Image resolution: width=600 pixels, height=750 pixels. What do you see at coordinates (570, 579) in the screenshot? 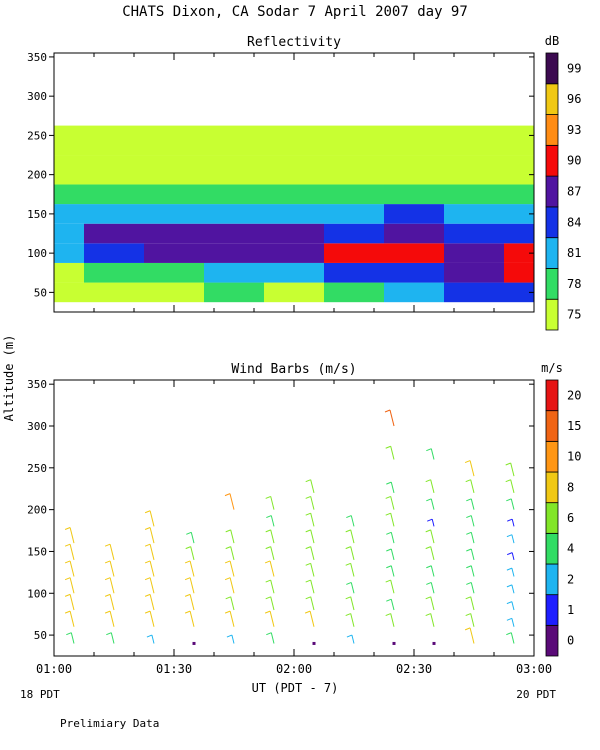
I see `wind-colorbar-label: 2` at bounding box center [570, 579].